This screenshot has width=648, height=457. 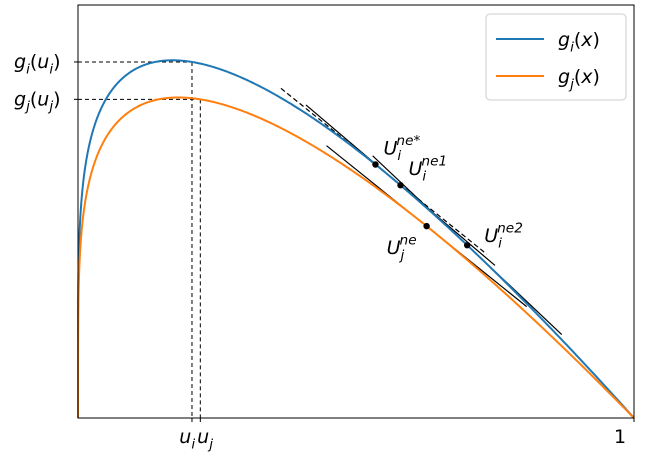 I want to click on point-markers: Uine*Uine1 Ujne Uine2, so click(x=447, y=198).